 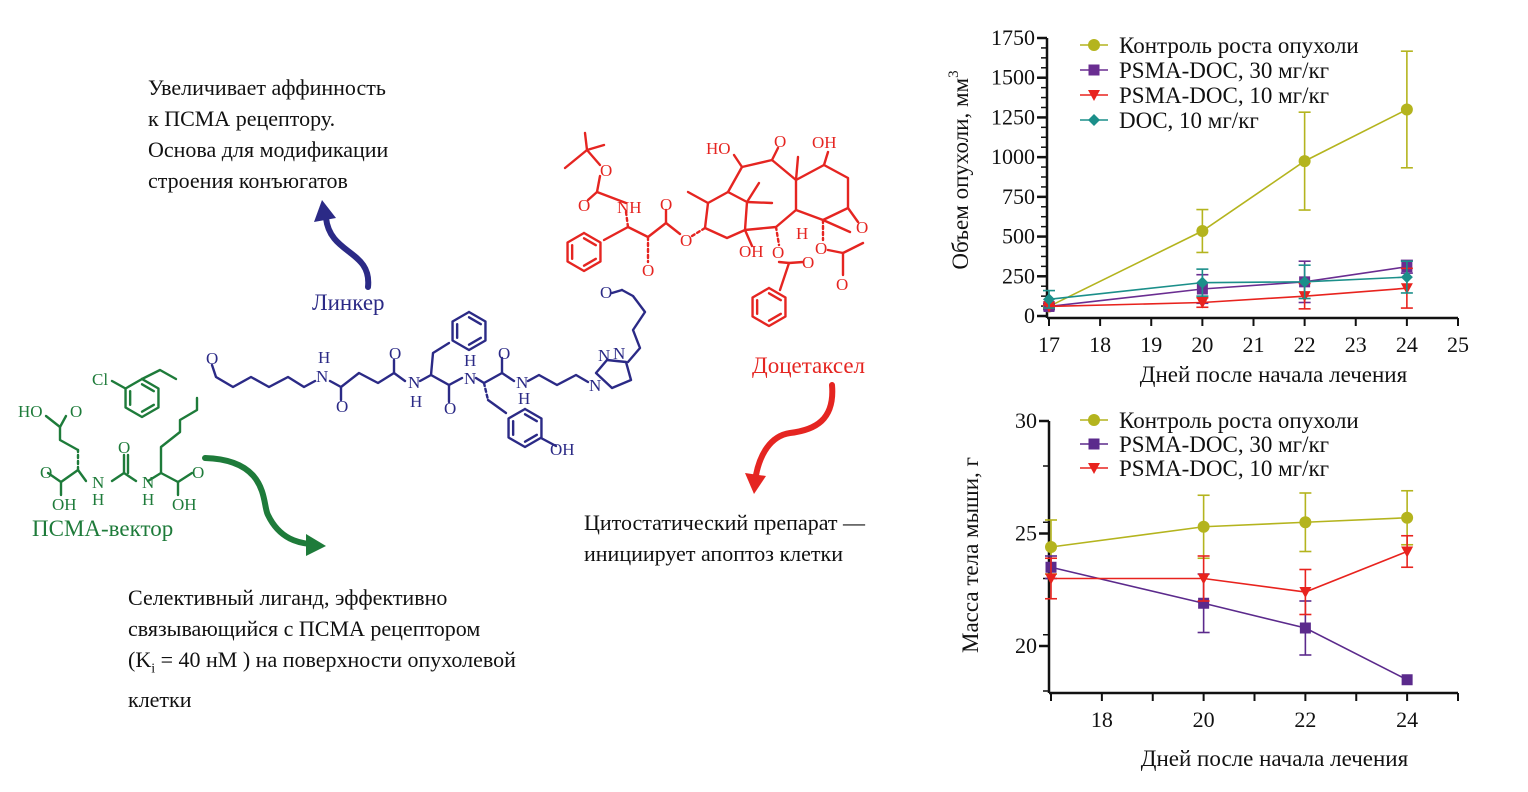 I want to click on vector-note-line: связывающийся с ПСМА рецептором, so click(x=304, y=628).